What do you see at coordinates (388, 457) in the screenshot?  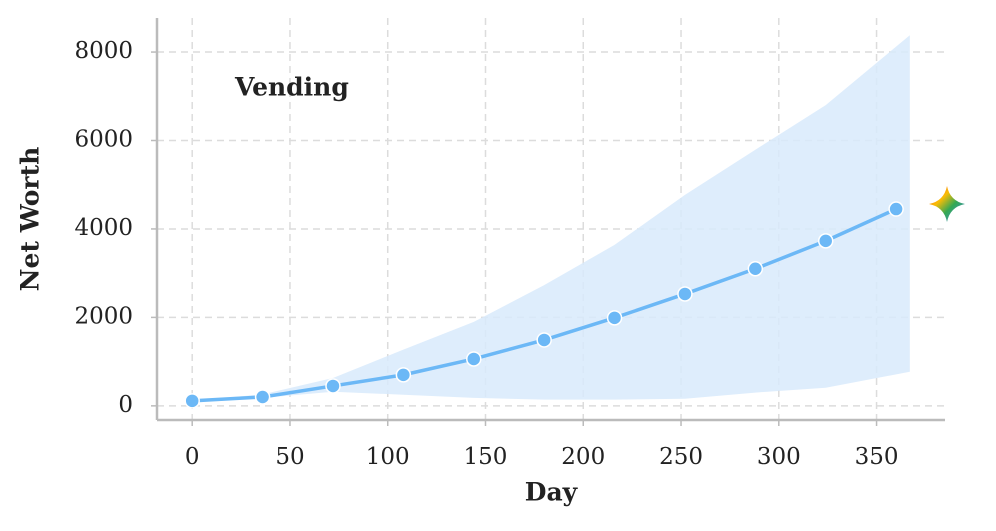 I see `x-tick-label: 100` at bounding box center [388, 457].